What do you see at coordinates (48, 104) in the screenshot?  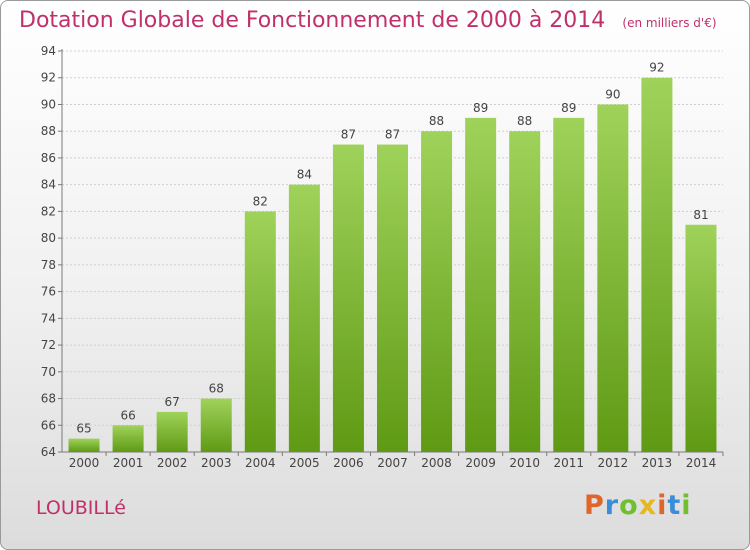 I see `y-tick-label: 90` at bounding box center [48, 104].